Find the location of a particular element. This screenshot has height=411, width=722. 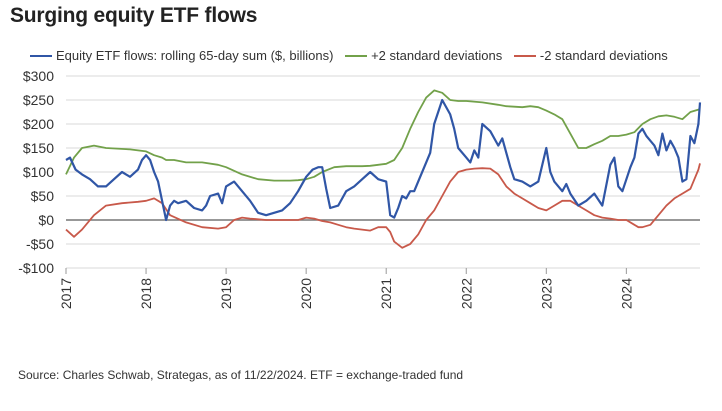

x-axis-ticks: 2017 2018 2019 2020 2021 2022 2023 2024 is located at coordinates (346, 288).